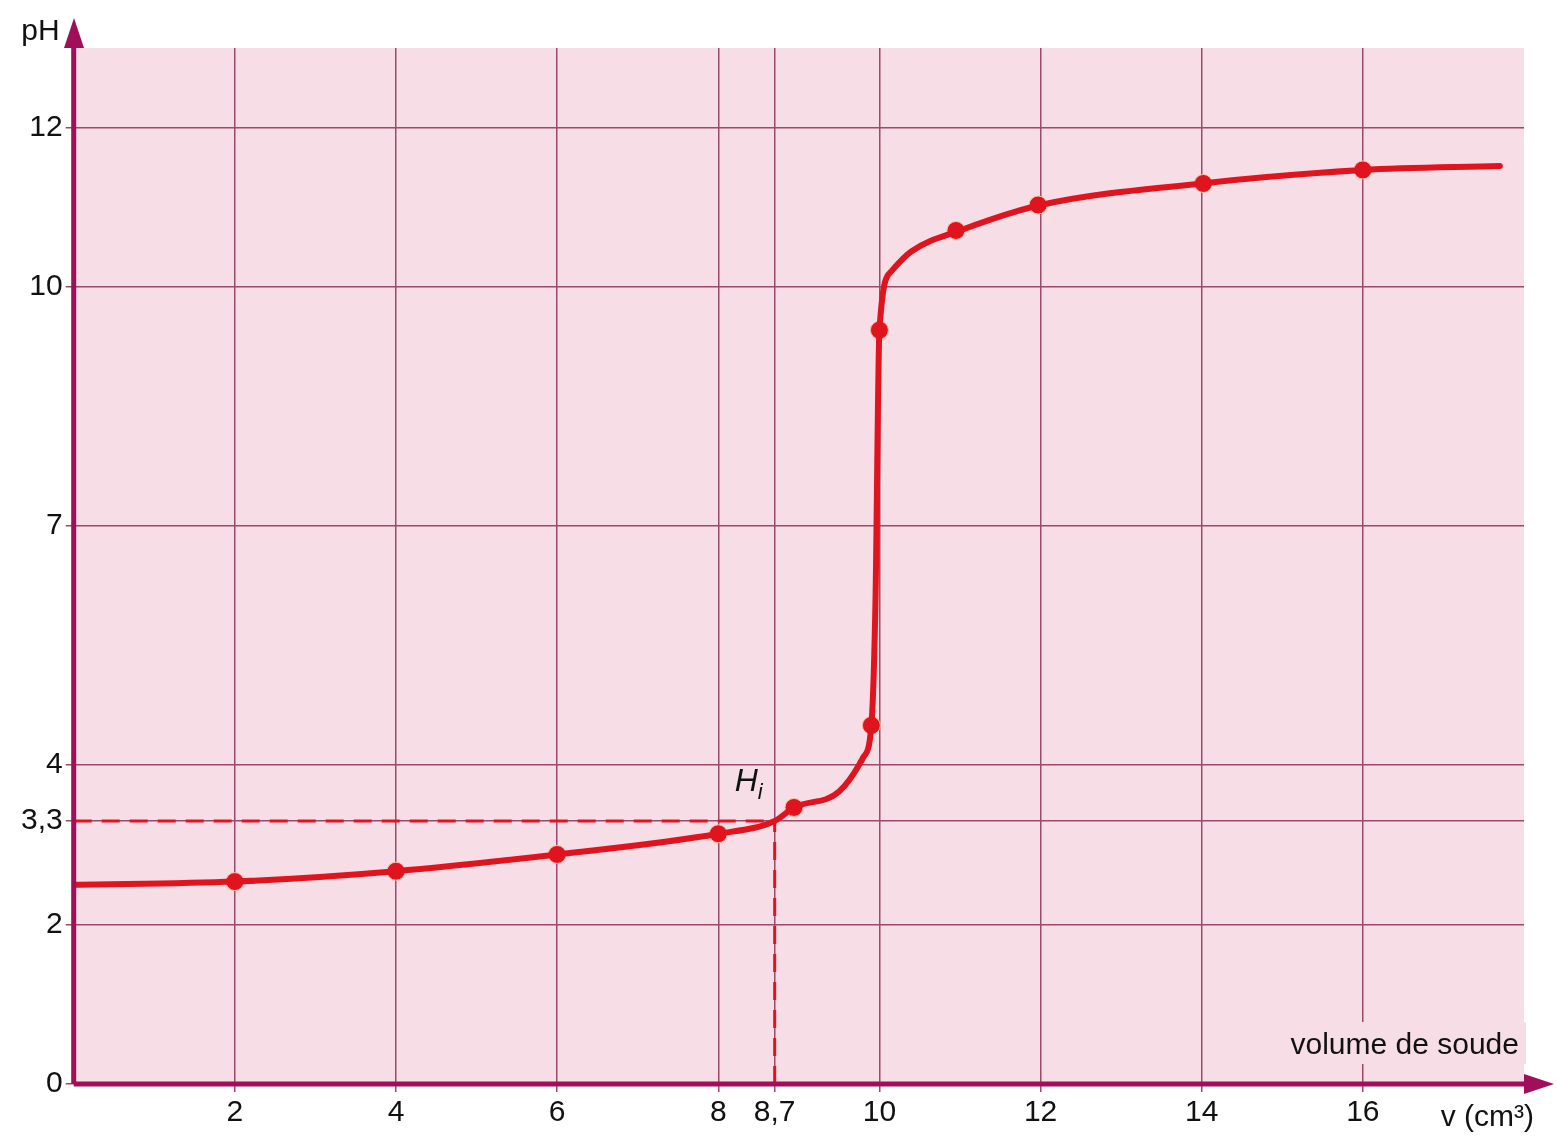 This screenshot has height=1142, width=1557. Describe the element at coordinates (1487, 1115) in the screenshot. I see `x-axis-title: v (cm³)` at that location.